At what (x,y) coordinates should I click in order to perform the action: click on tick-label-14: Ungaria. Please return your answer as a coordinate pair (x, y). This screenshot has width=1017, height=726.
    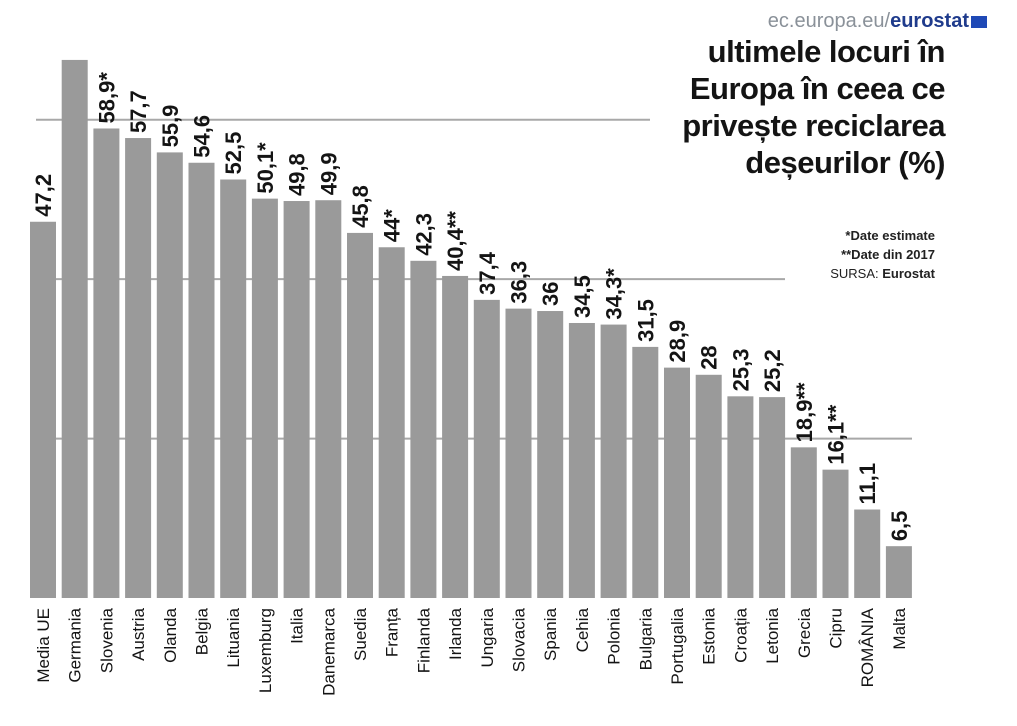
    Looking at the image, I should click on (487, 637).